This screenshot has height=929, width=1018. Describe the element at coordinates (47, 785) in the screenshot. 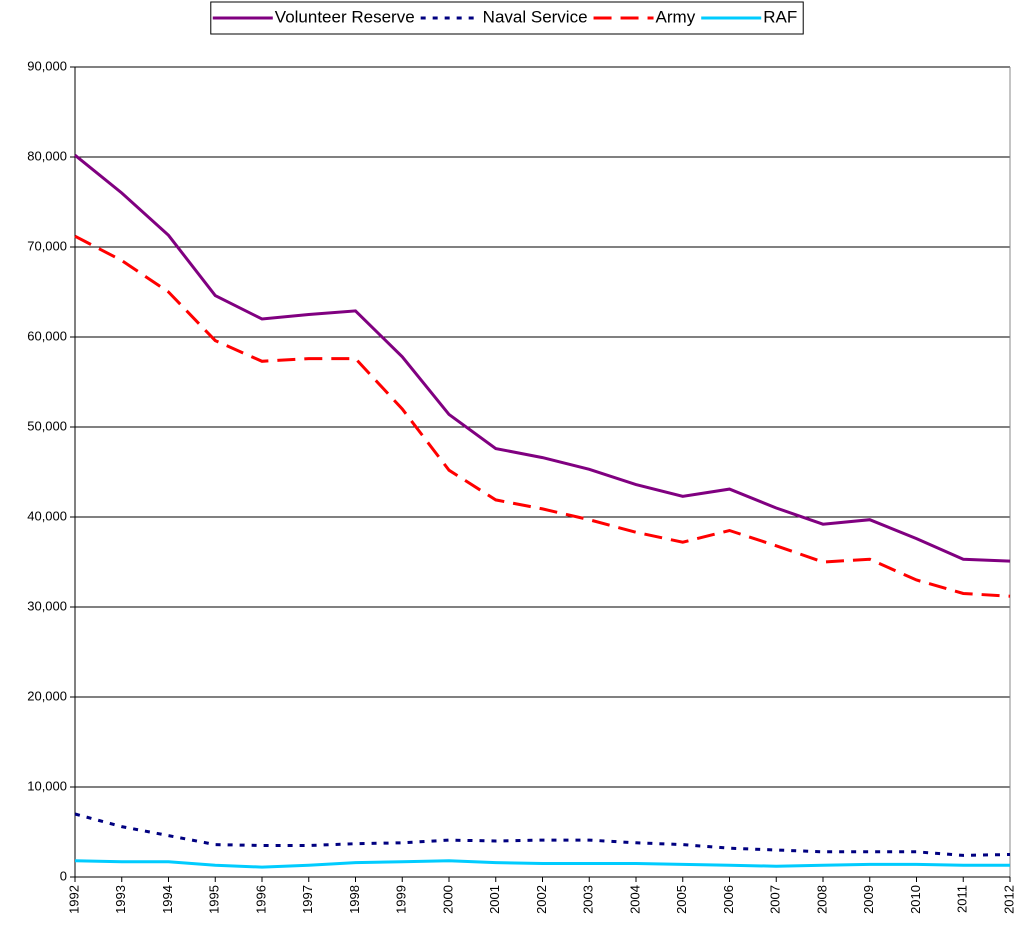

I see `y-tick-label: 10,000` at that location.